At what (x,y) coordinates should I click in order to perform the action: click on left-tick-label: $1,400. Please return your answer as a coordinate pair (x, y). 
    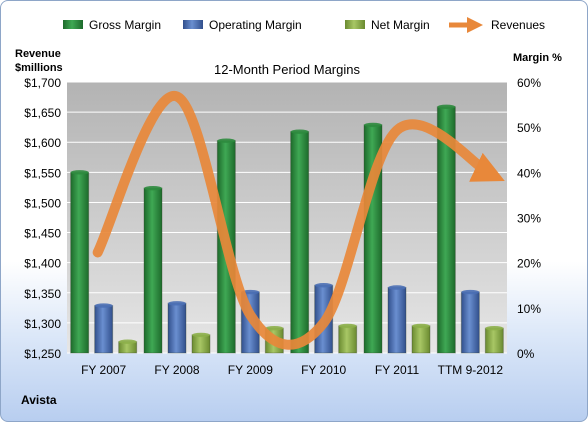
    Looking at the image, I should click on (42, 264).